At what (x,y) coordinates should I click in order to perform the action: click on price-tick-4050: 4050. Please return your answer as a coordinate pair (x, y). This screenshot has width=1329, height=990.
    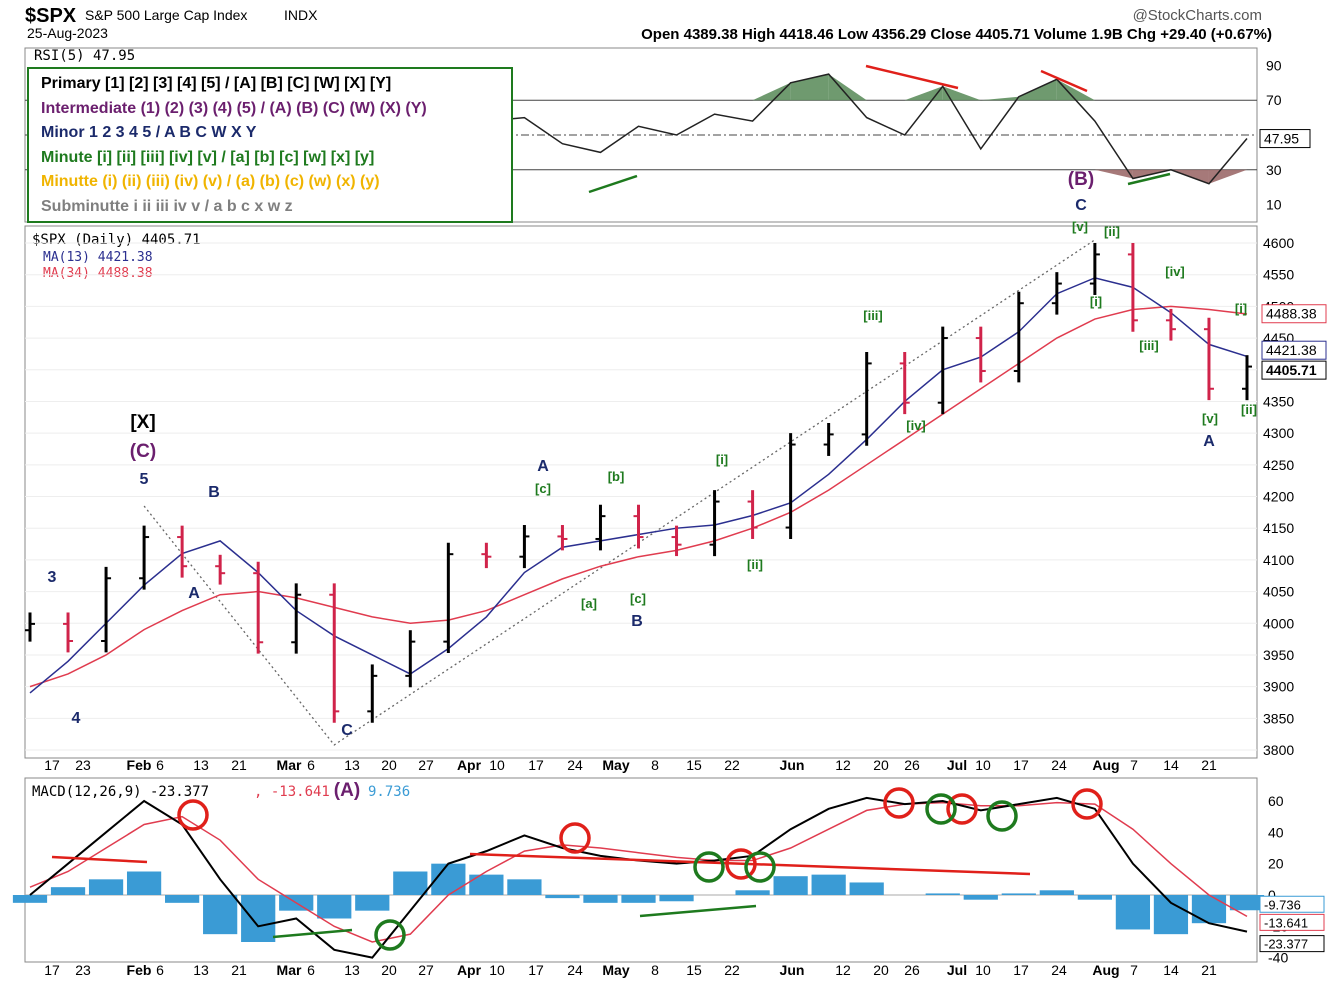
    Looking at the image, I should click on (1278, 592).